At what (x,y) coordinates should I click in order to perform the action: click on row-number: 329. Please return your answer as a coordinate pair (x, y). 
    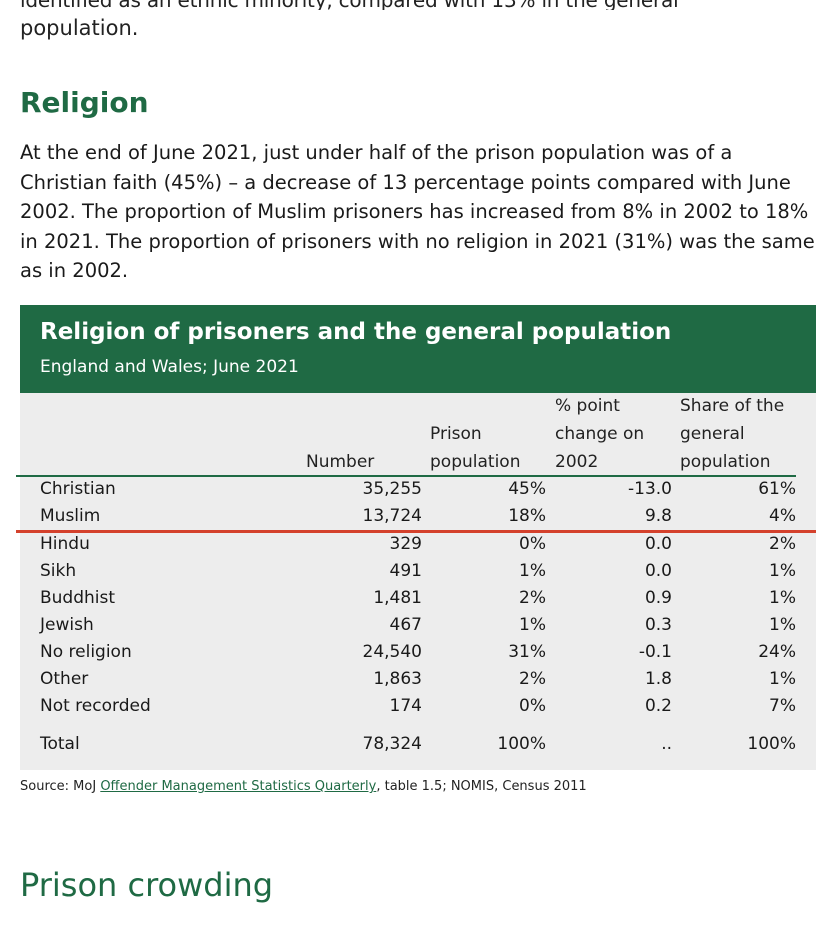
    Looking at the image, I should click on (405, 544).